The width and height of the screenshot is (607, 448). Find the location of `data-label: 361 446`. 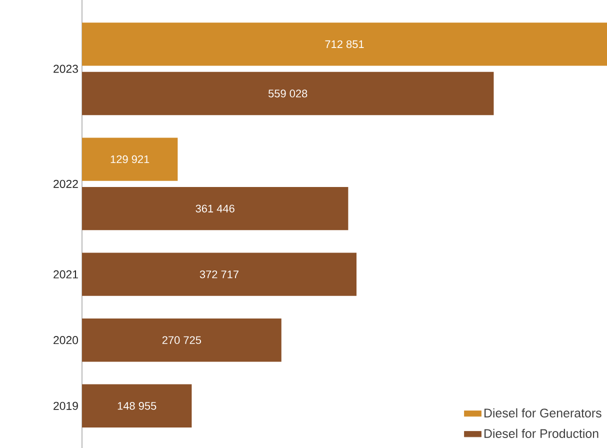

data-label: 361 446 is located at coordinates (215, 208).